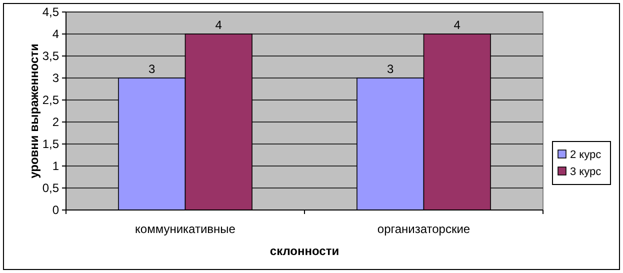 This screenshot has width=623, height=273. I want to click on y-tick-label: 1,5, so click(51, 144).